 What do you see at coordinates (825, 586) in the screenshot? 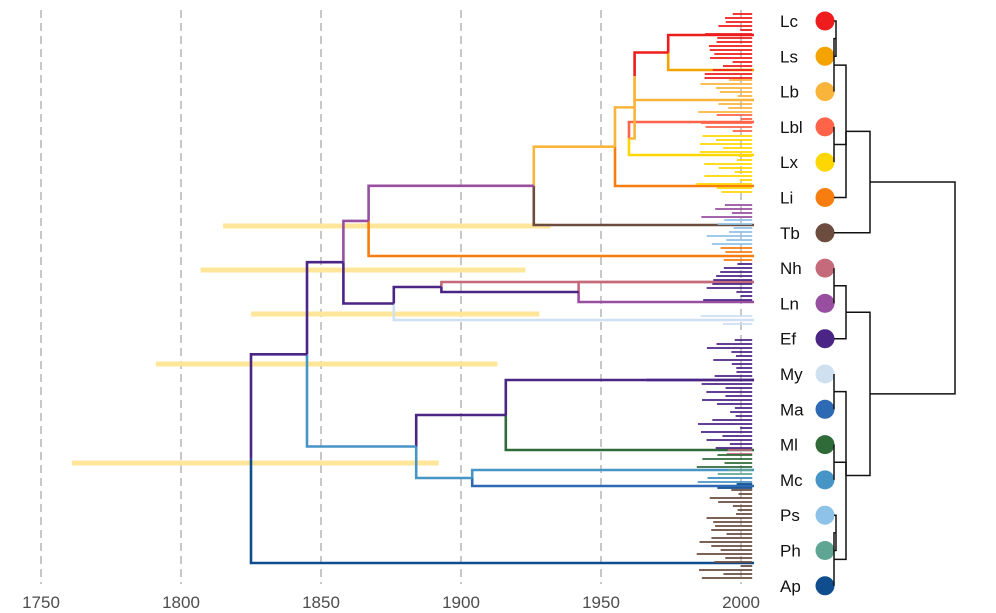
I see `legend-dot-ap` at bounding box center [825, 586].